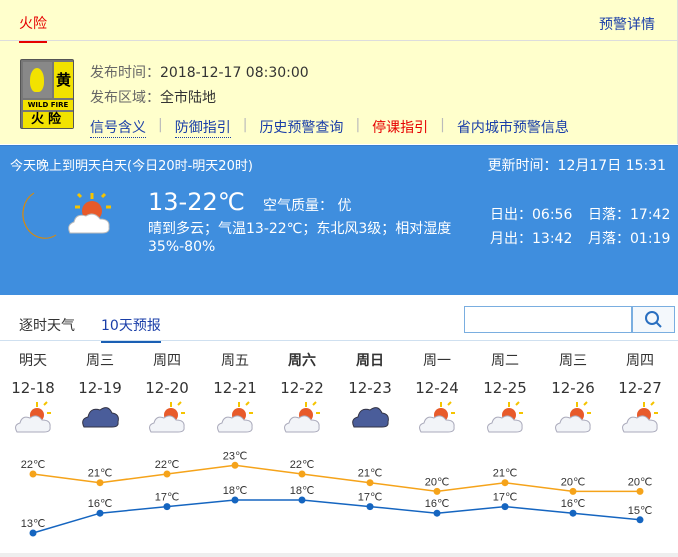 The image size is (678, 557). Describe the element at coordinates (33, 361) in the screenshot. I see `weekday: 明天` at that location.